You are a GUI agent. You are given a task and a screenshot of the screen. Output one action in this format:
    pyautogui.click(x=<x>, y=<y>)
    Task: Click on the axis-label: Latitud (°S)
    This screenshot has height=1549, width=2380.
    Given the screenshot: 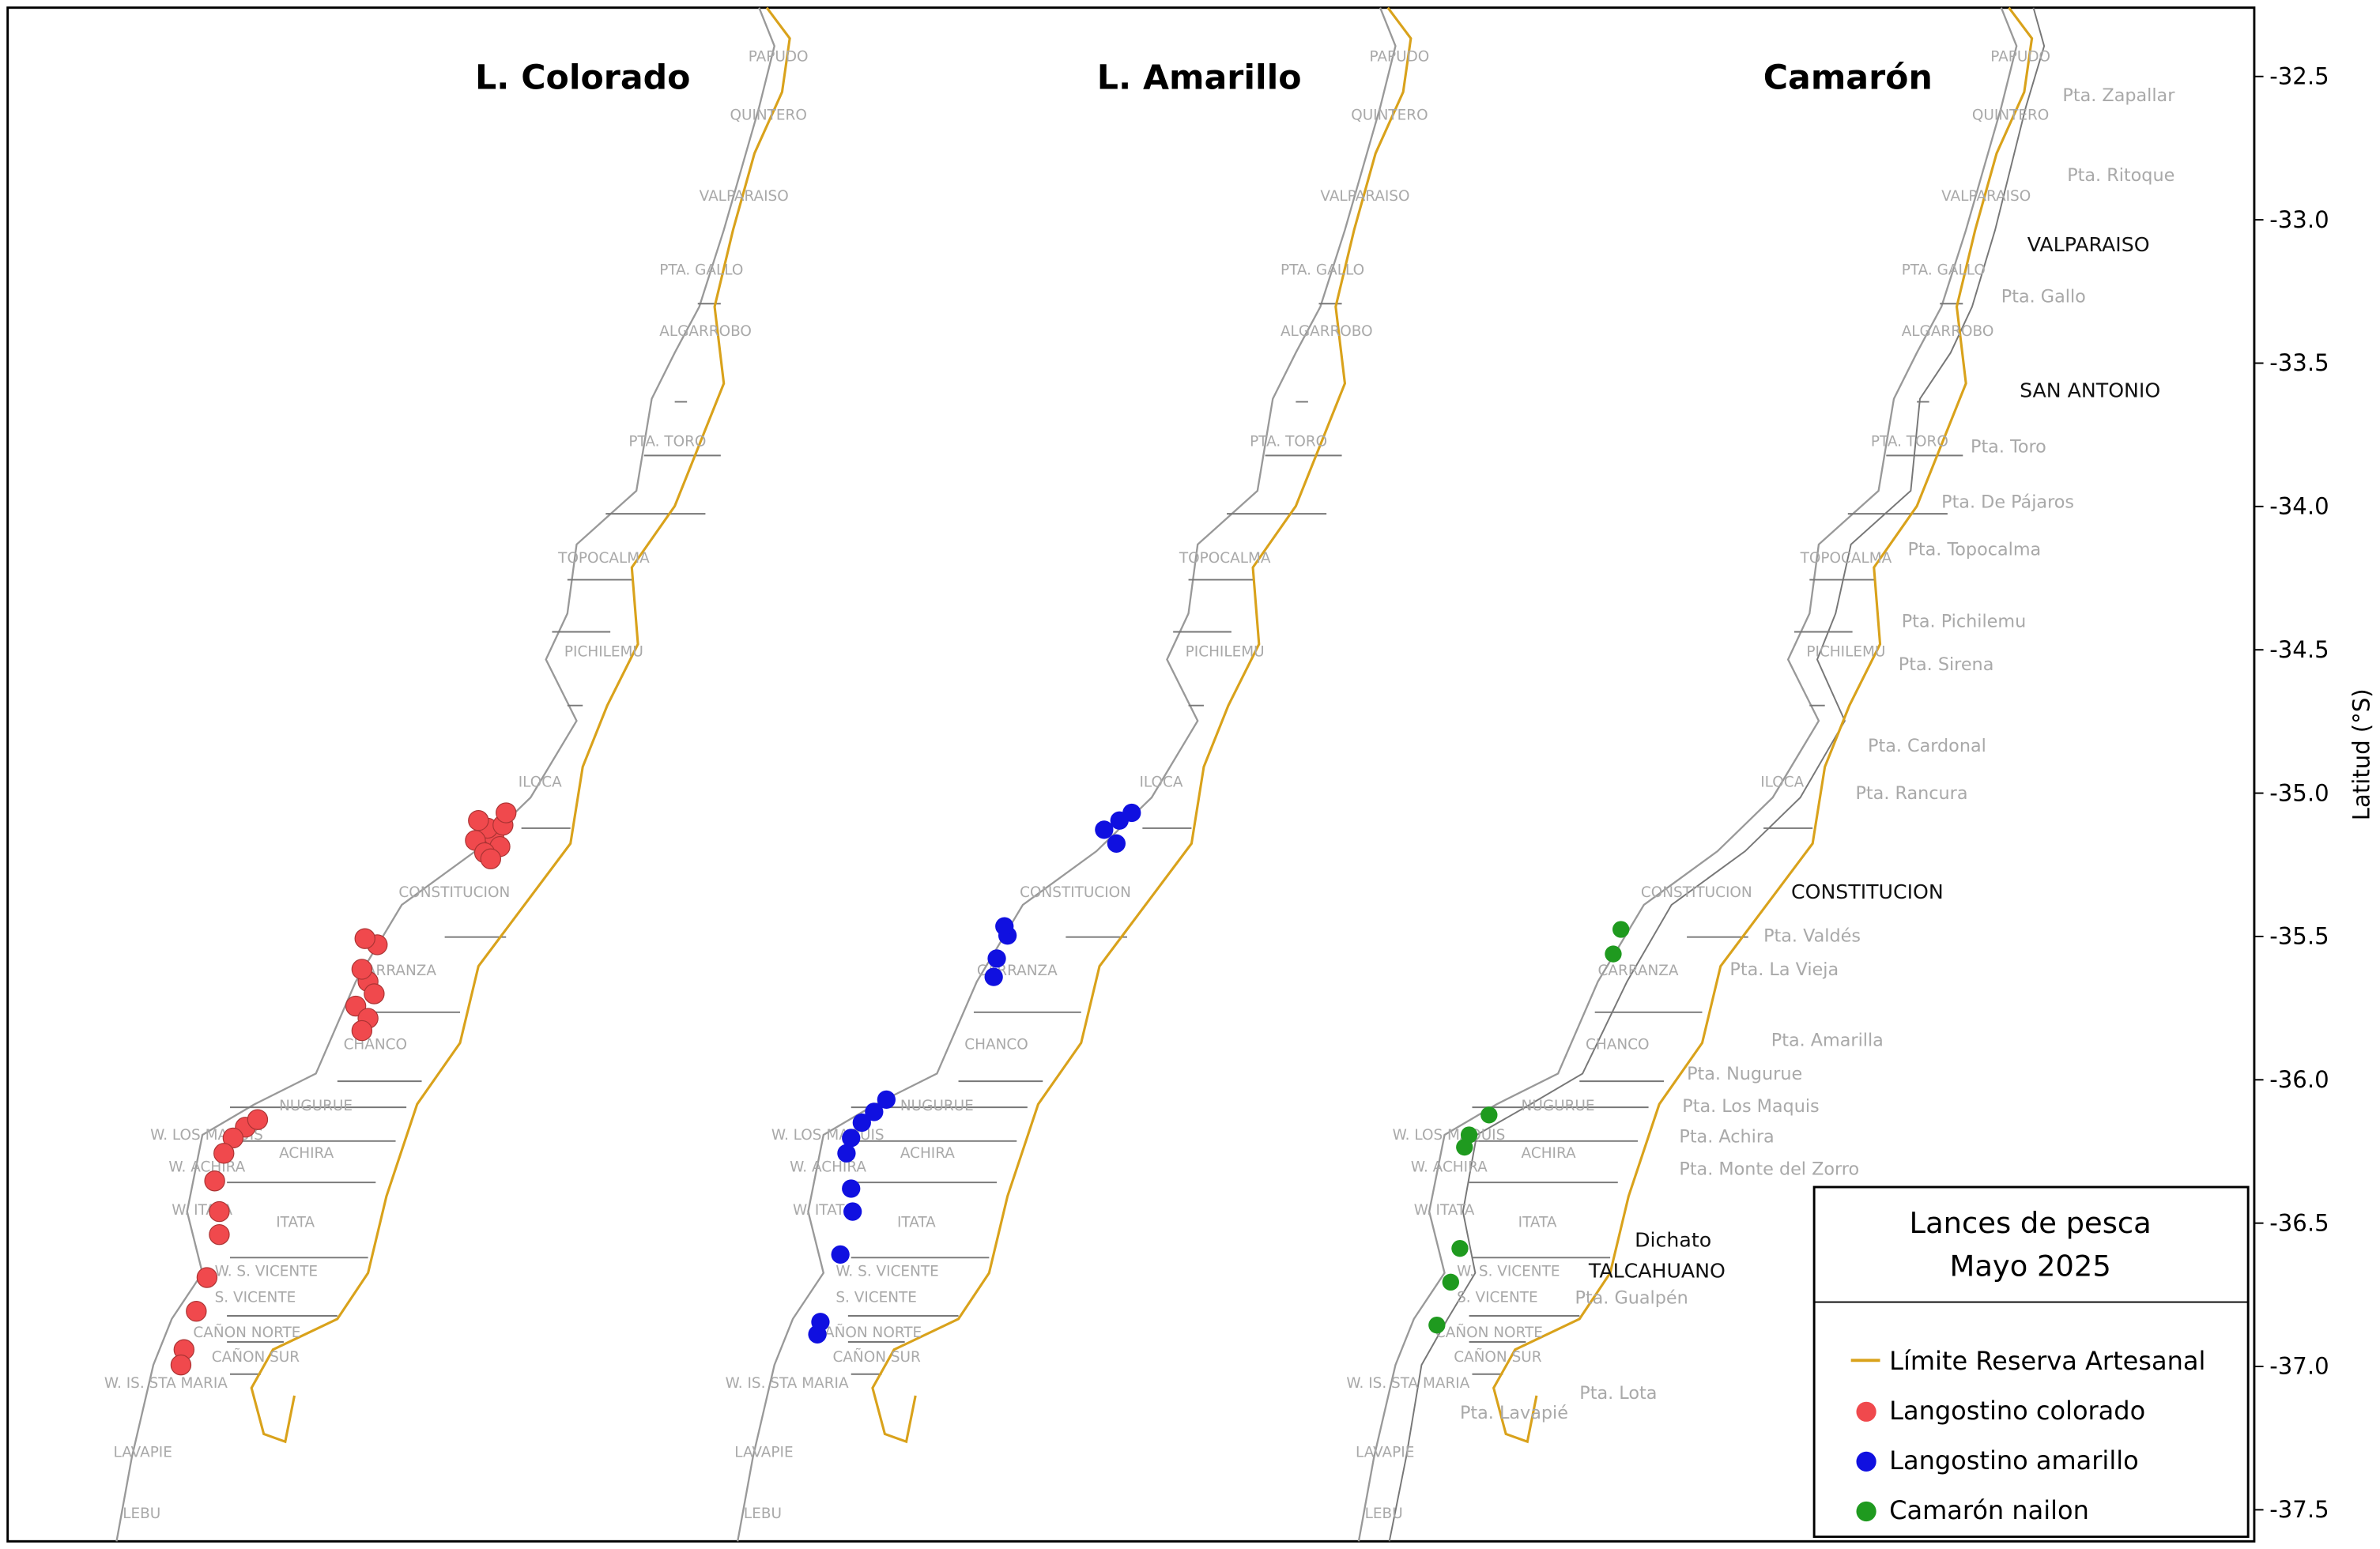 What is the action you would take?
    pyautogui.click(x=2361, y=754)
    